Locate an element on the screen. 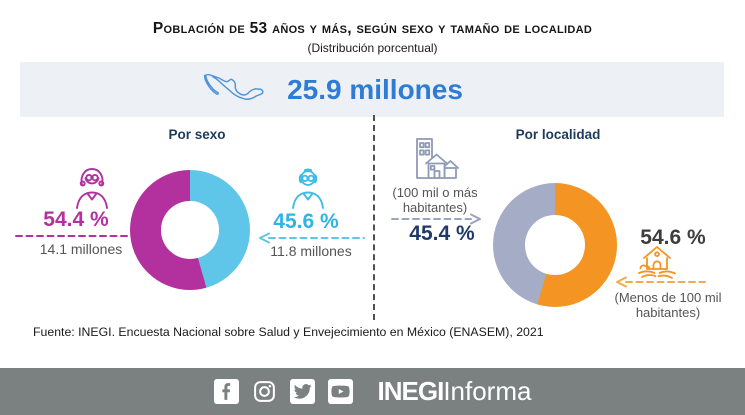  rural-label: (Menos de 100 mil habitantes) is located at coordinates (668, 305).